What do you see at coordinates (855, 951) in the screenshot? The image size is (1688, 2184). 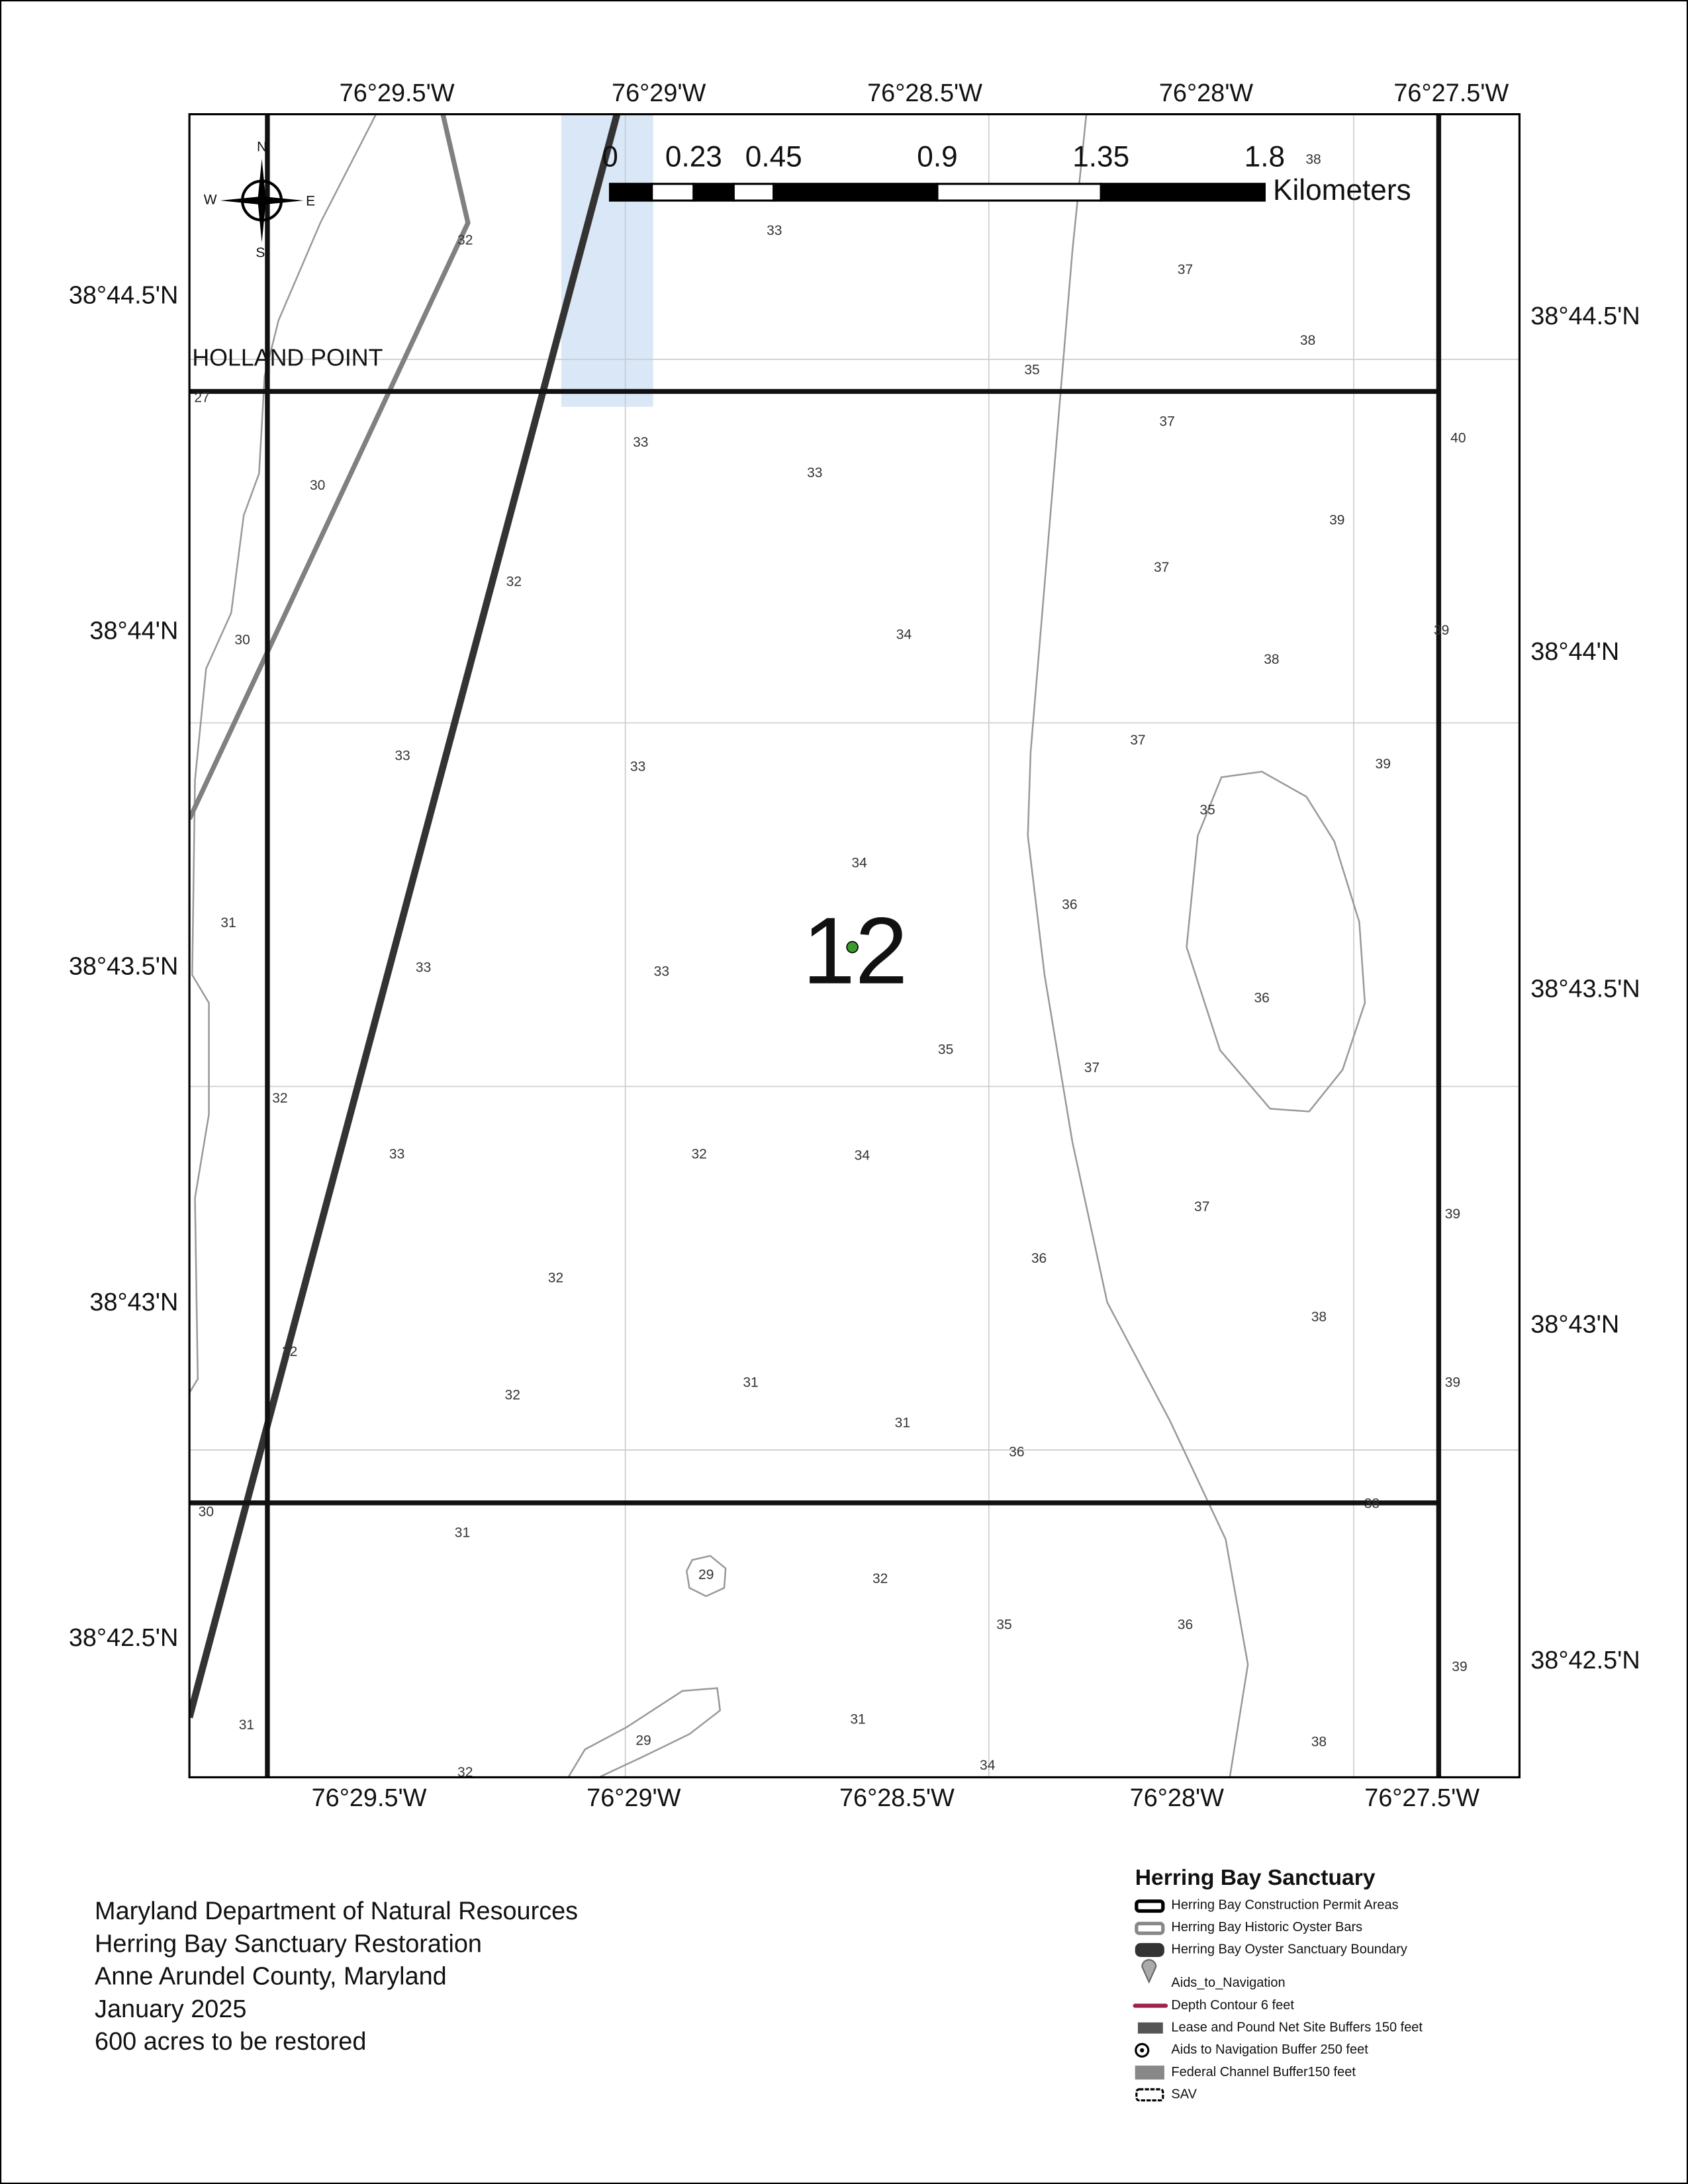 I see `site-label: 12` at bounding box center [855, 951].